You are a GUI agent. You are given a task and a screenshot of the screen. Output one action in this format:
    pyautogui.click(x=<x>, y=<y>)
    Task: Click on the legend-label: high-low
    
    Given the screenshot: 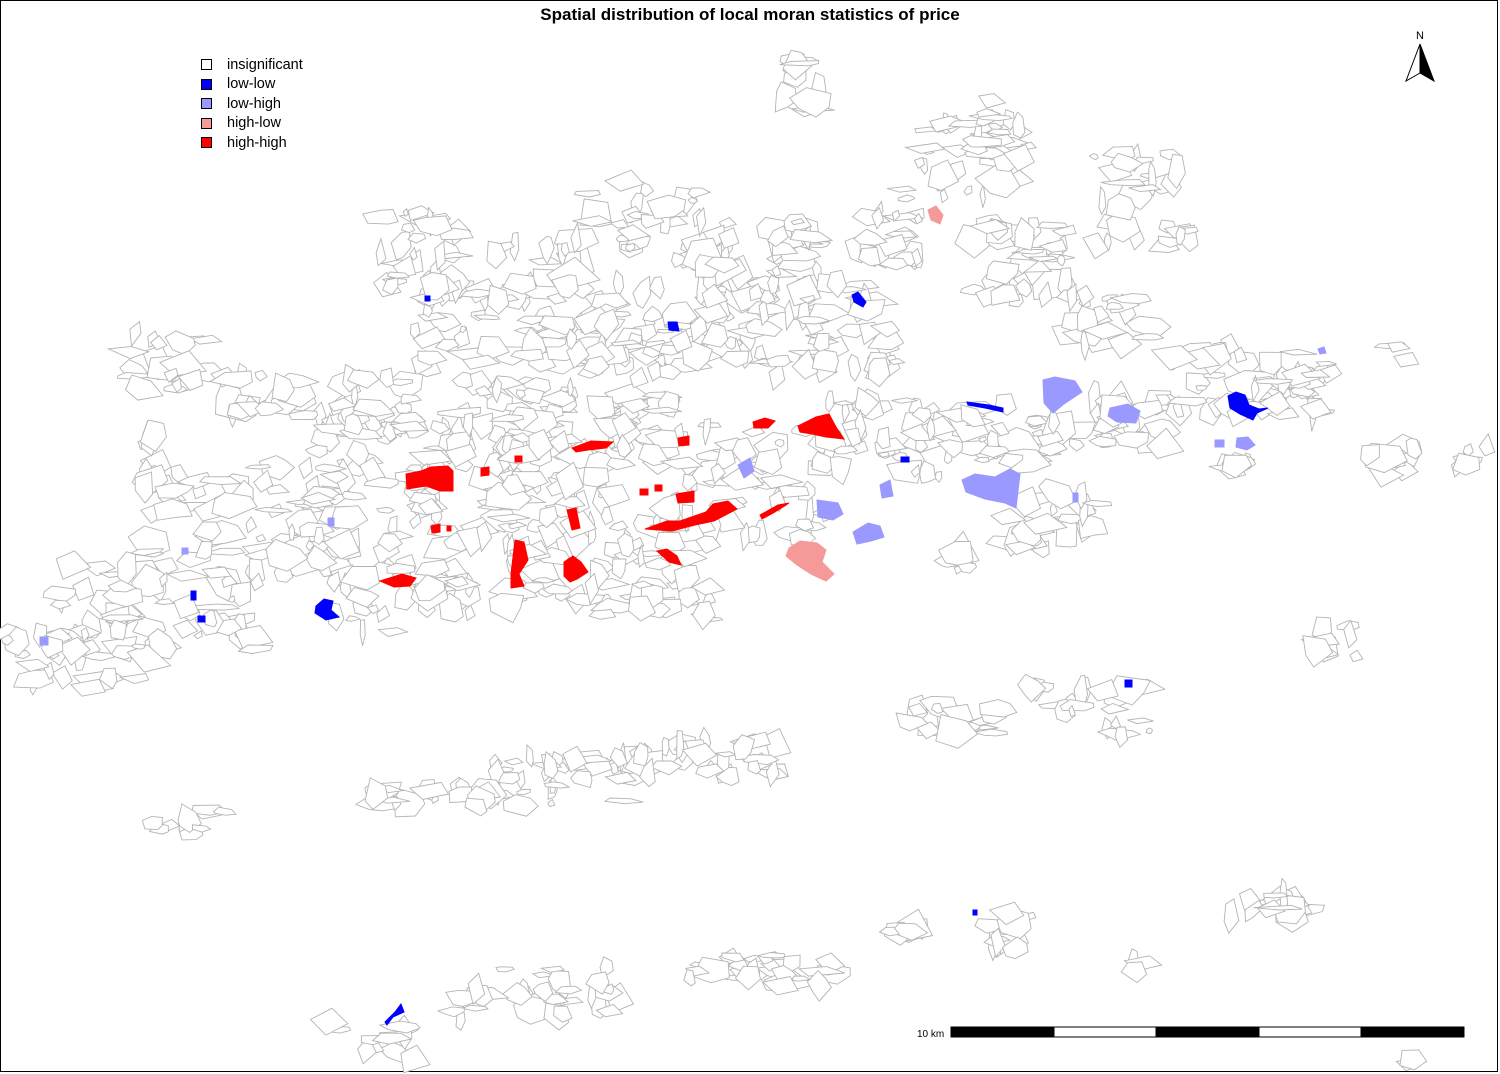 What is the action you would take?
    pyautogui.click(x=254, y=123)
    